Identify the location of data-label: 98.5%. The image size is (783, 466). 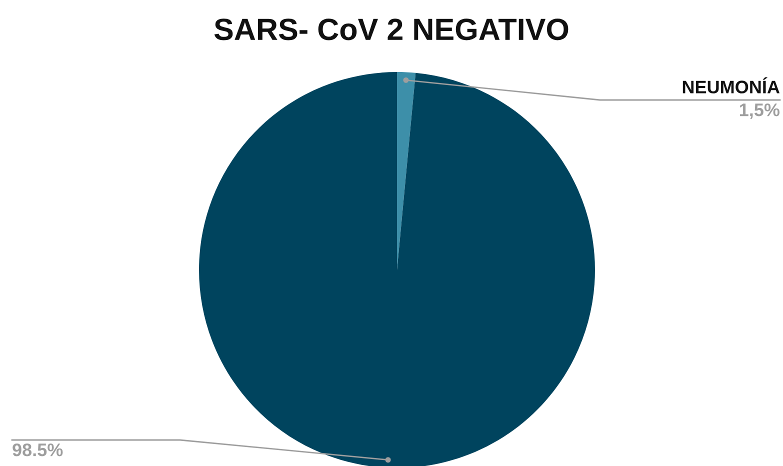
(37, 449).